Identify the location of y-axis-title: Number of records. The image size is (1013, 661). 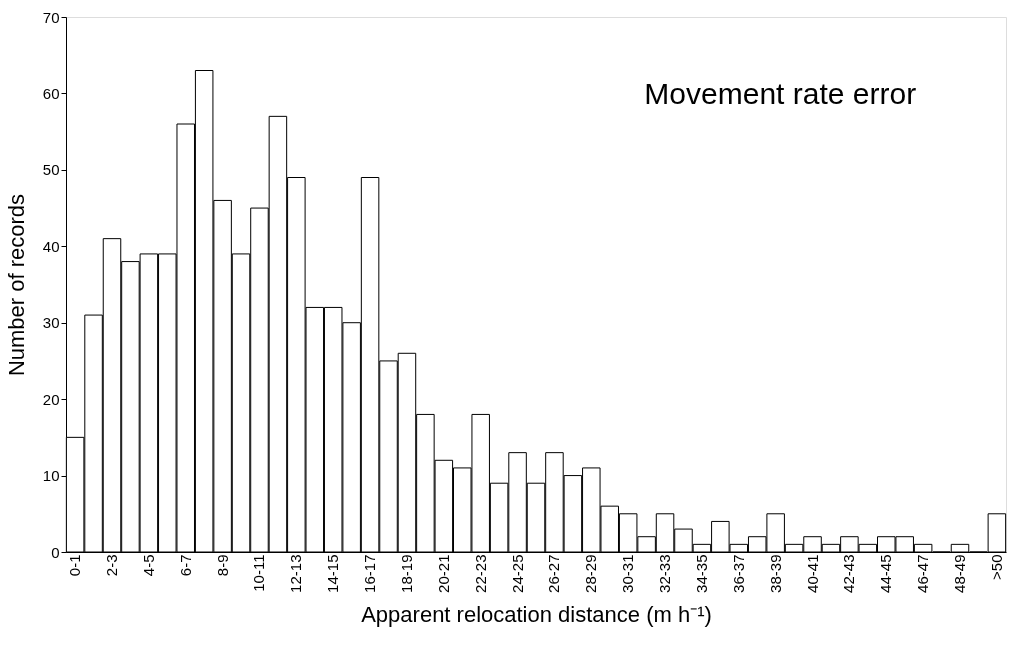
(16, 285).